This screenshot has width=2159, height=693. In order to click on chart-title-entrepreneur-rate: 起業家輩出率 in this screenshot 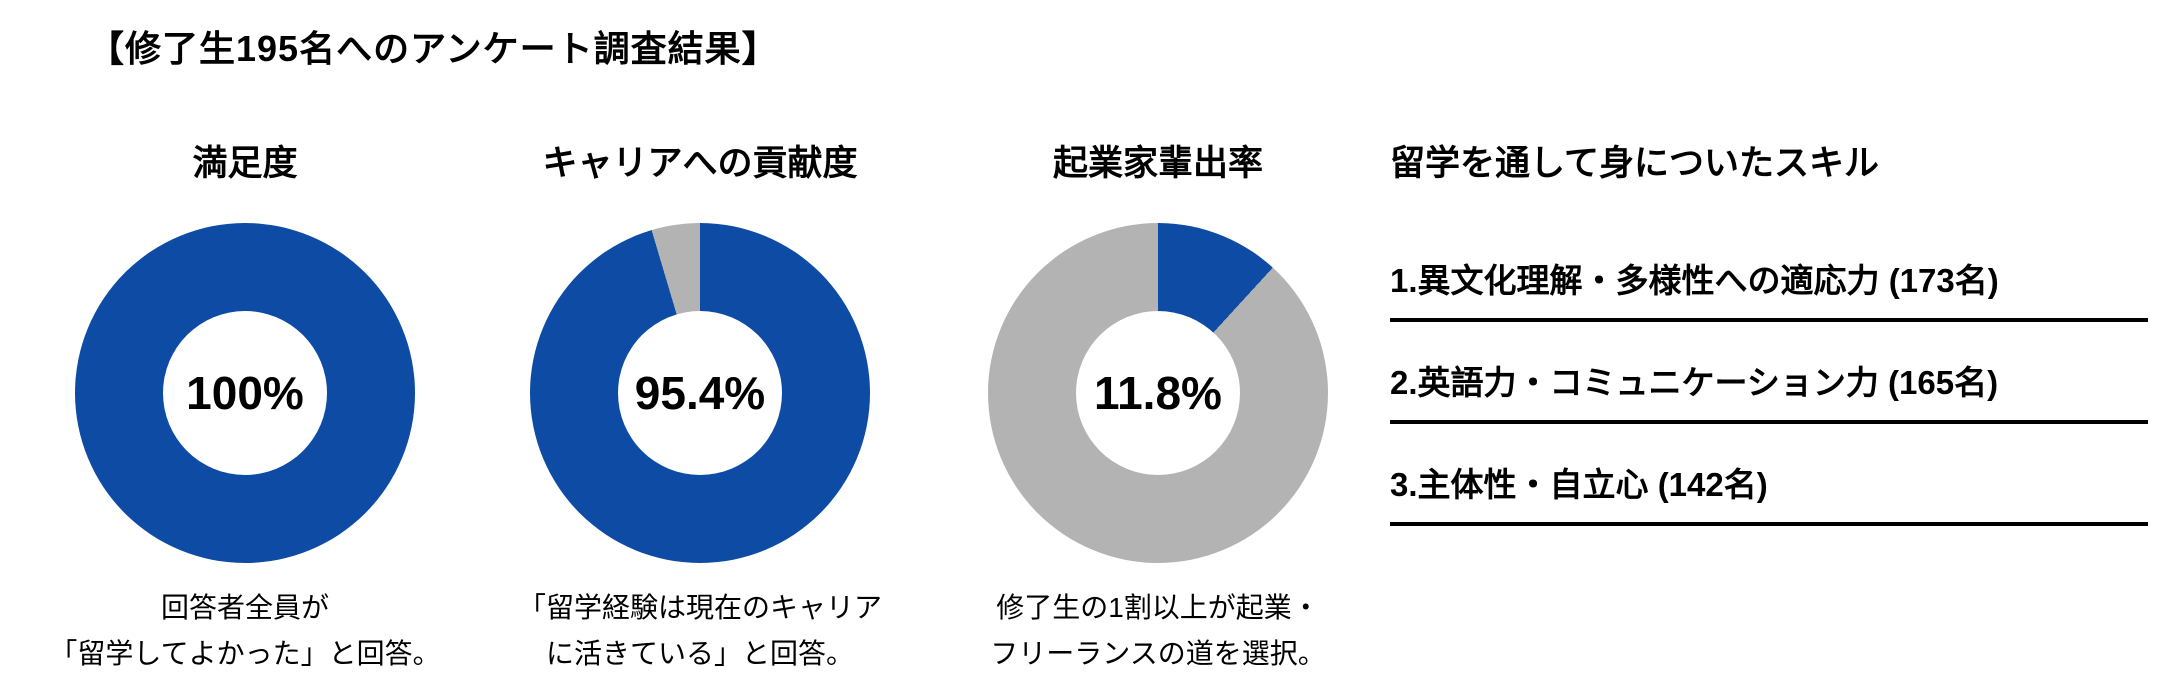, I will do `click(1157, 163)`.